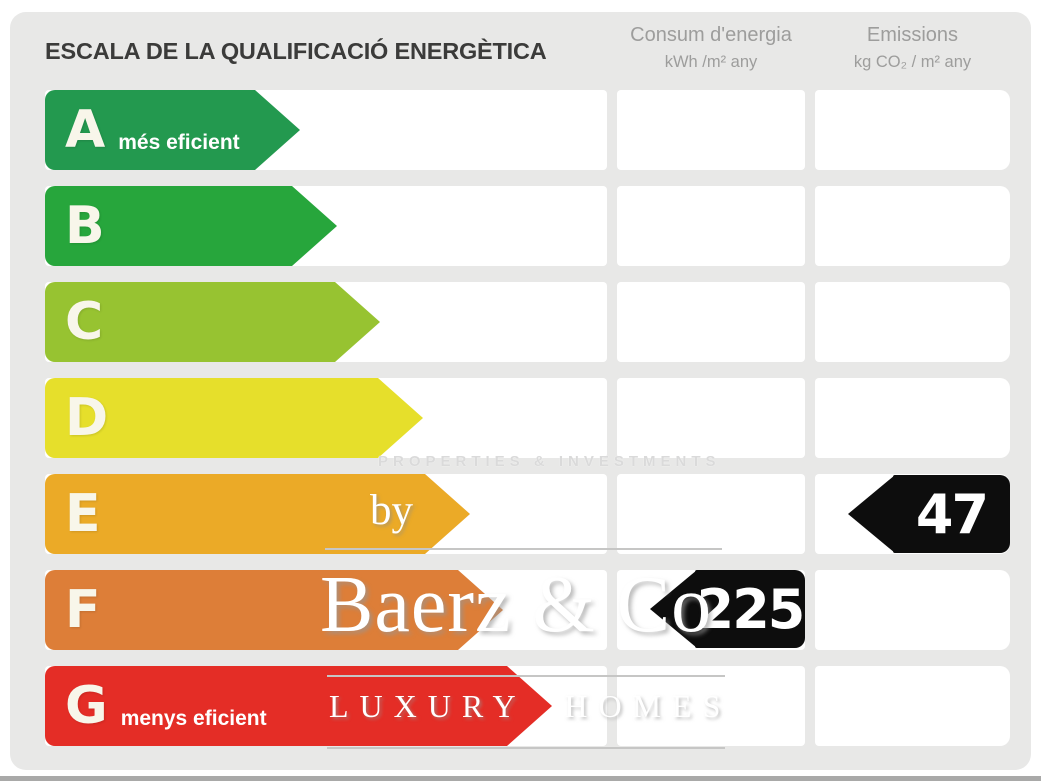  What do you see at coordinates (172, 130) in the screenshot?
I see `scale-arrow: A més eficient` at bounding box center [172, 130].